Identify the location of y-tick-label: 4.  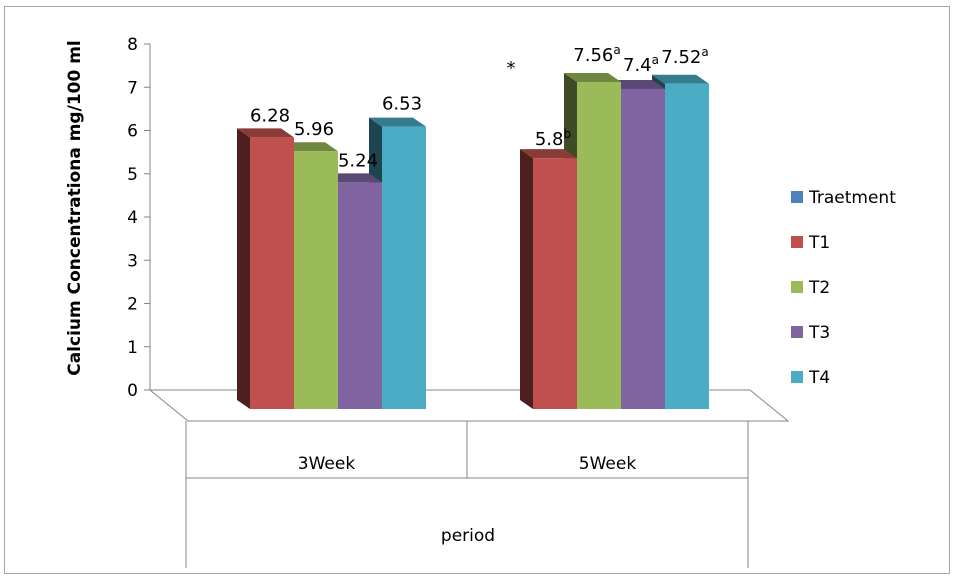
(132, 218).